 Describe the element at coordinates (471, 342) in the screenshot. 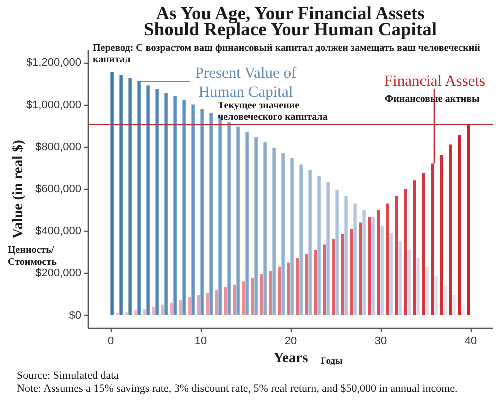

I see `x-tick-label: 40` at that location.